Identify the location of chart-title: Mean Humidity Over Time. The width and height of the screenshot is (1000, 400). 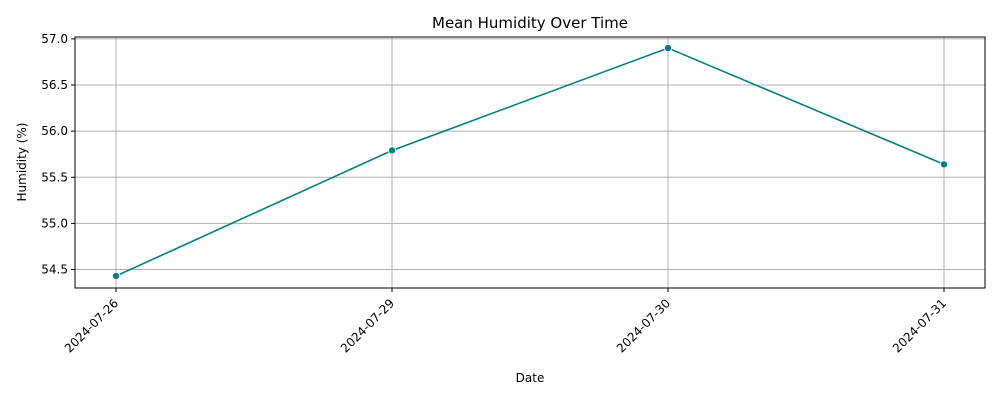
(530, 23).